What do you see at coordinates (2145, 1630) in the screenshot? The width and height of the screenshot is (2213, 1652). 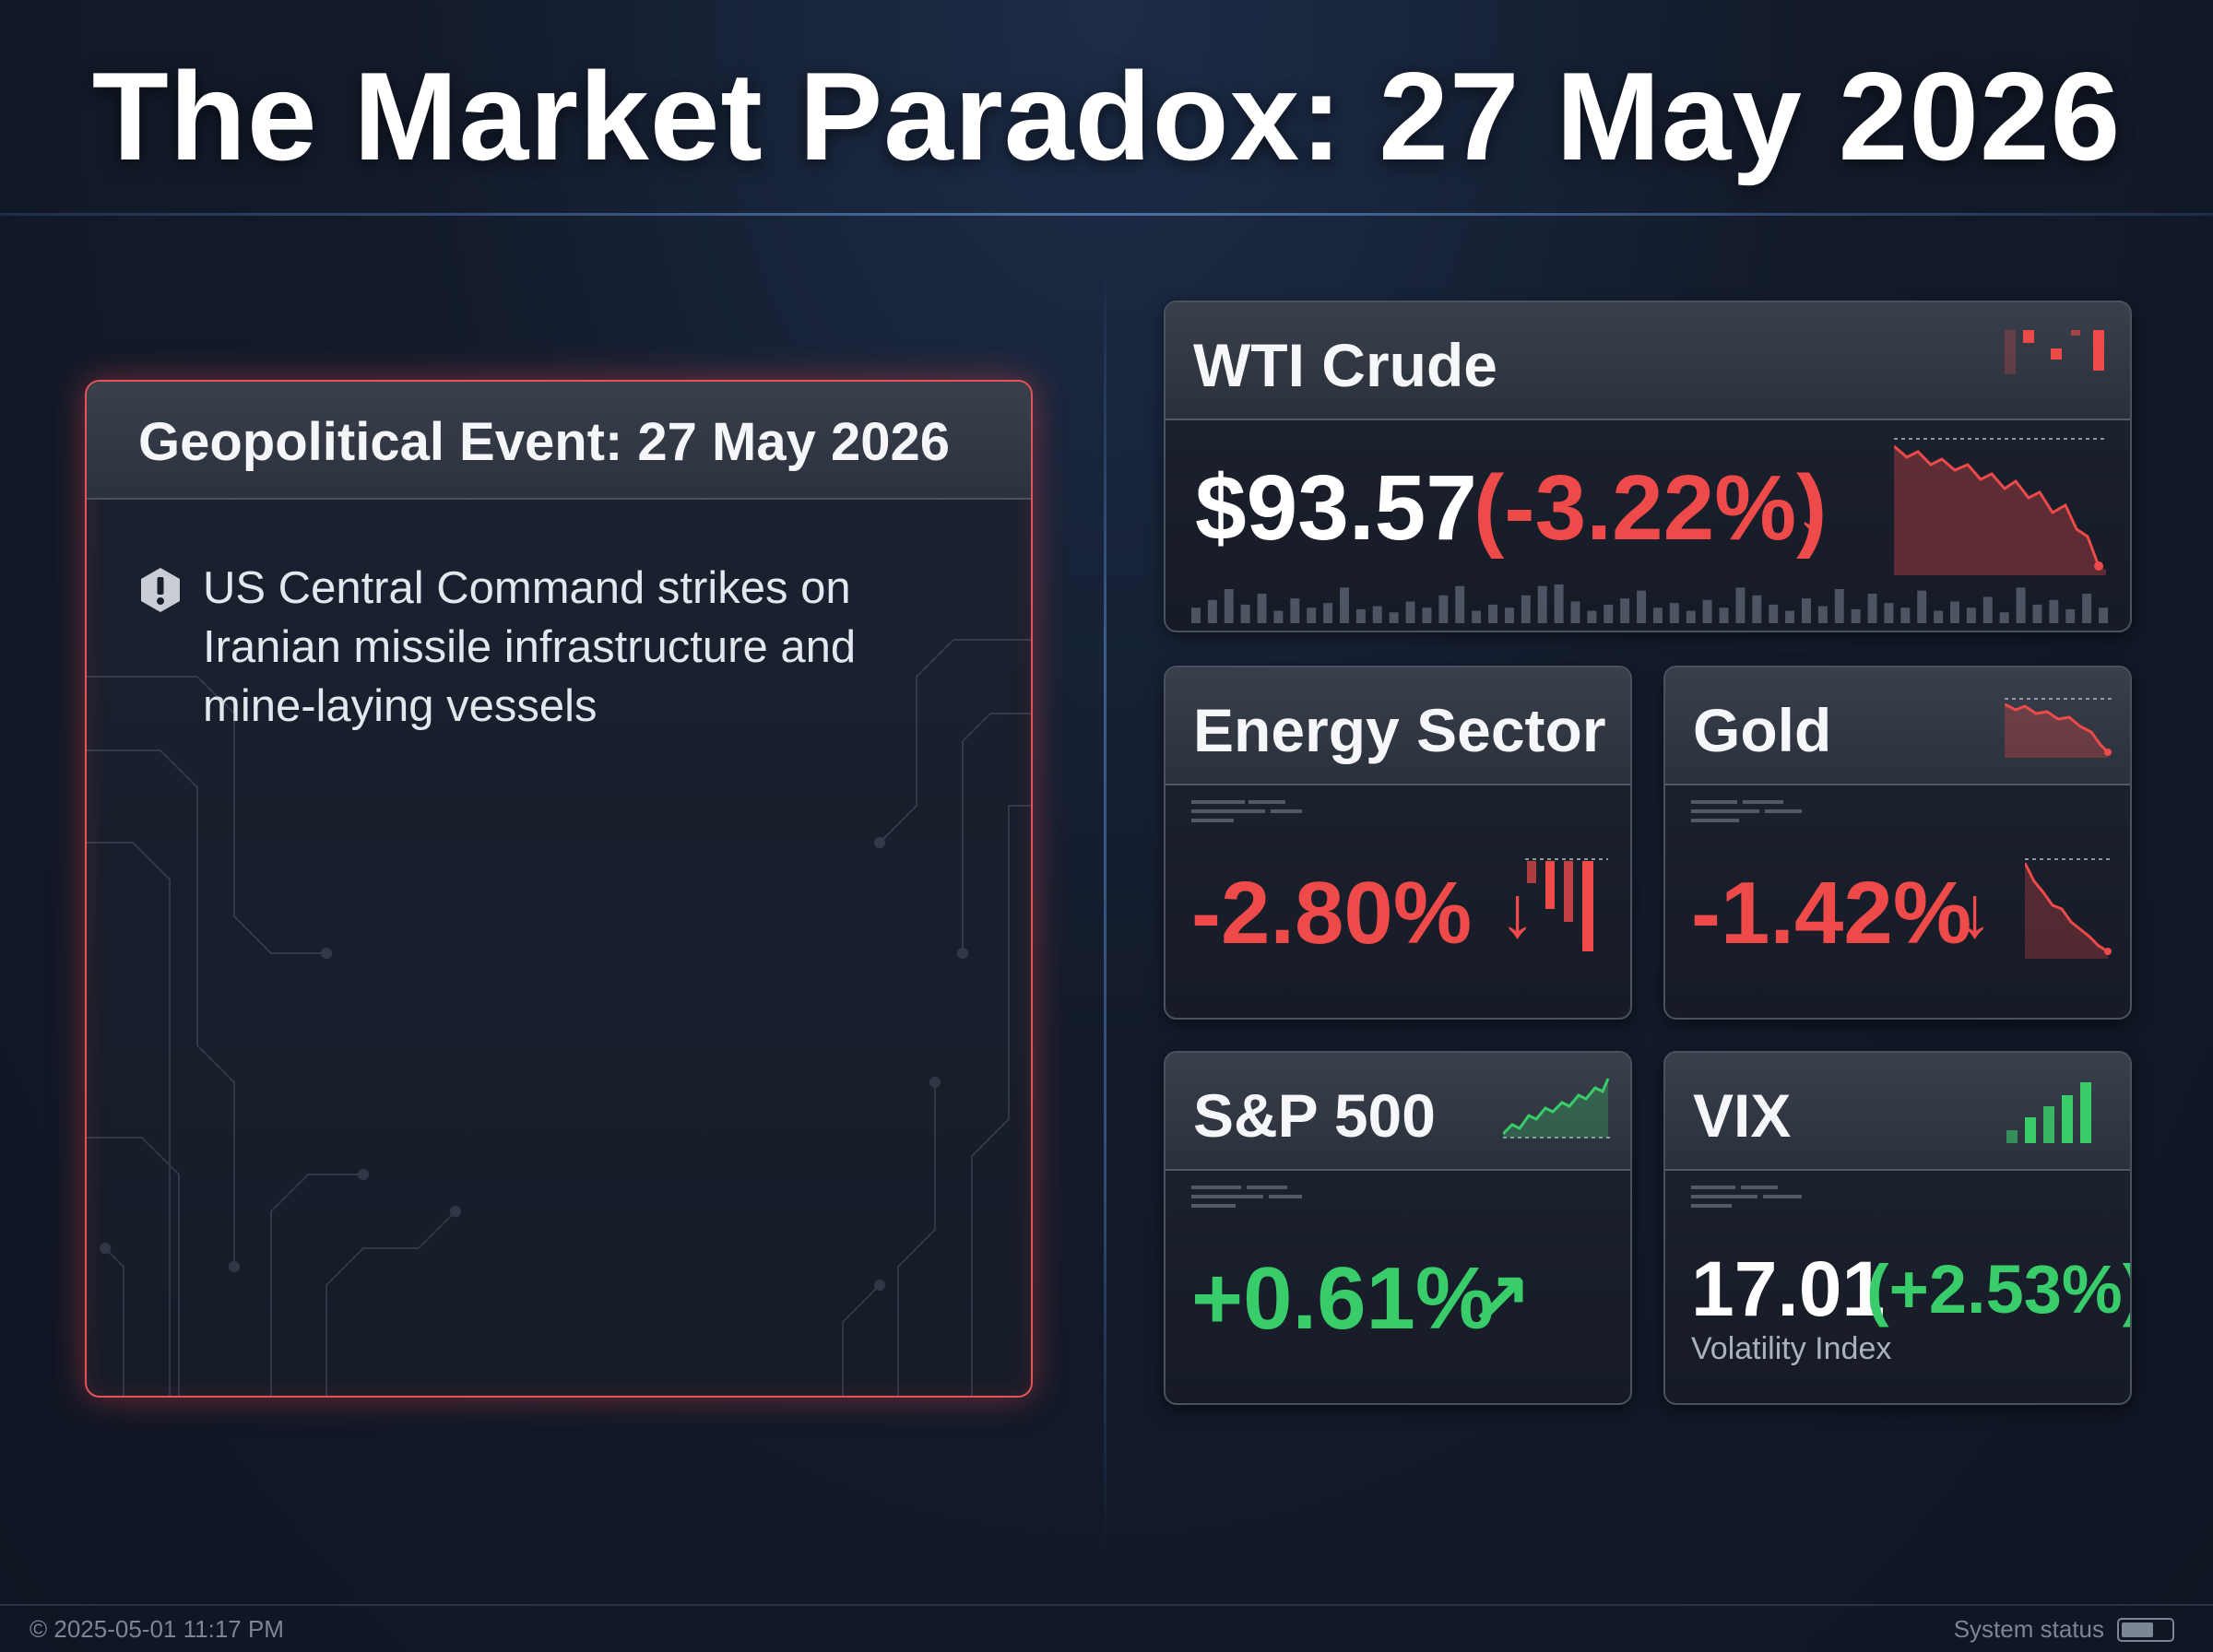 I see `battery-icon` at bounding box center [2145, 1630].